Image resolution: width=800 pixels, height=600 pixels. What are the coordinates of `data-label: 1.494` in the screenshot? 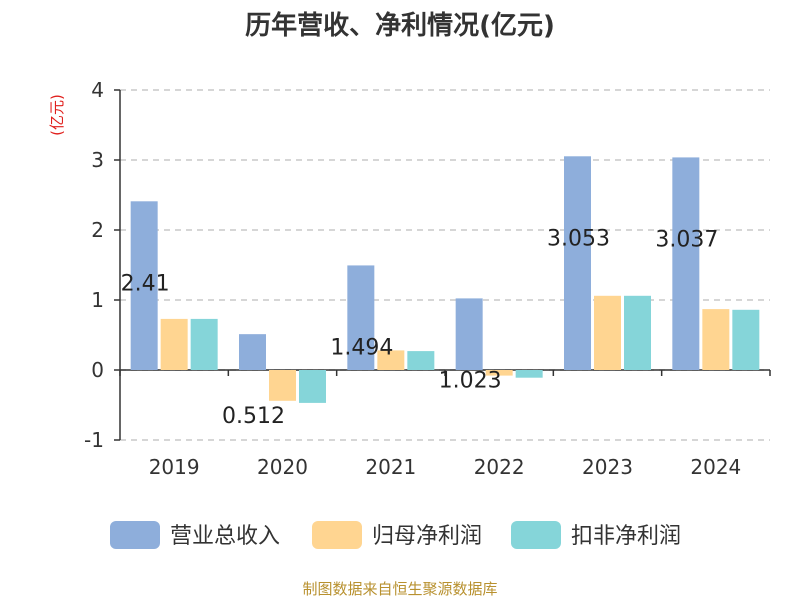 It's located at (361, 347).